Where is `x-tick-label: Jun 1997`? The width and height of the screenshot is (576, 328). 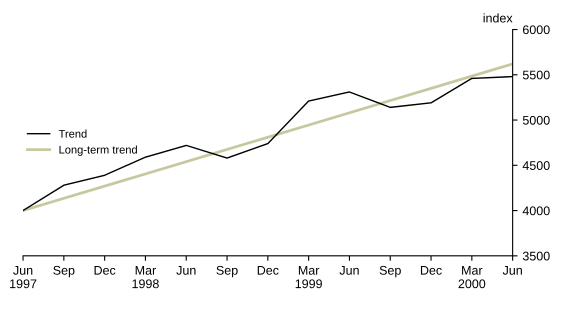
x-tick-label: Jun 1997 is located at coordinates (23, 277).